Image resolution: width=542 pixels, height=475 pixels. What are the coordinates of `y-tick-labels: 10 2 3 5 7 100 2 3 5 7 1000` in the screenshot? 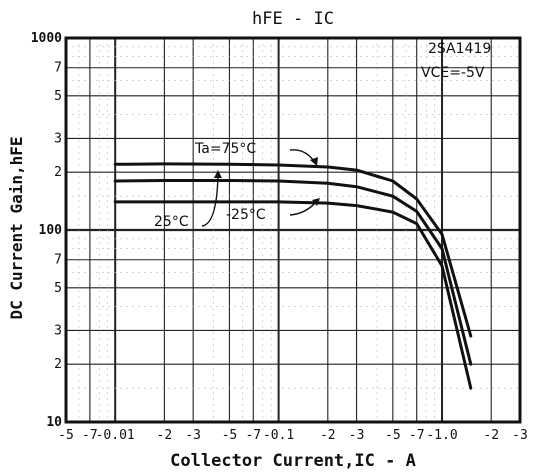 It's located at (46, 230).